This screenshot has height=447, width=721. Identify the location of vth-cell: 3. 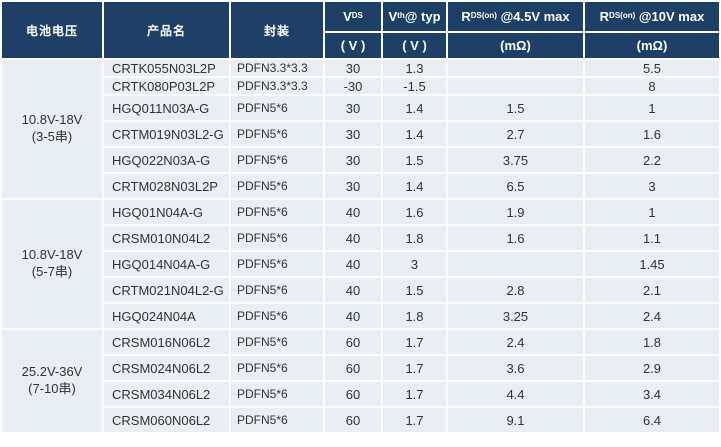
(414, 264).